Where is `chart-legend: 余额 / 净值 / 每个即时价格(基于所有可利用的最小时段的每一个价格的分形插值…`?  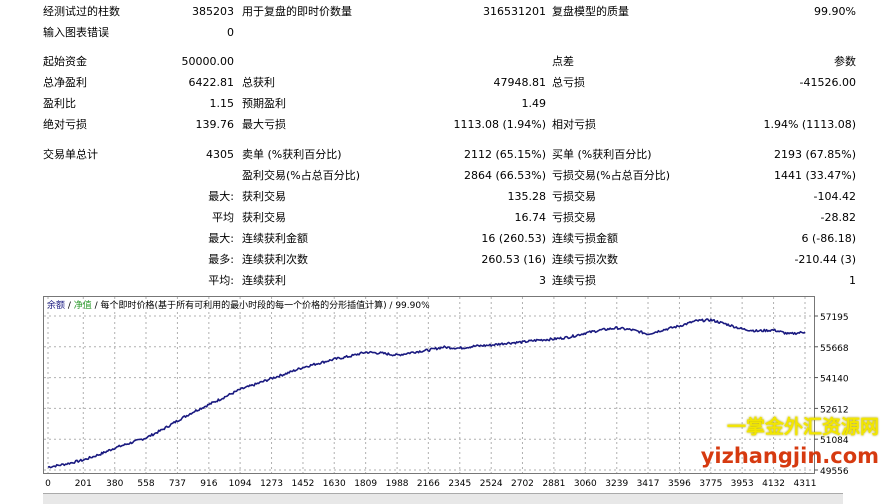
chart-legend: 余额 / 净值 / 每个即时价格(基于所有可利用的最小时段的每一个价格的分形插值… is located at coordinates (238, 305).